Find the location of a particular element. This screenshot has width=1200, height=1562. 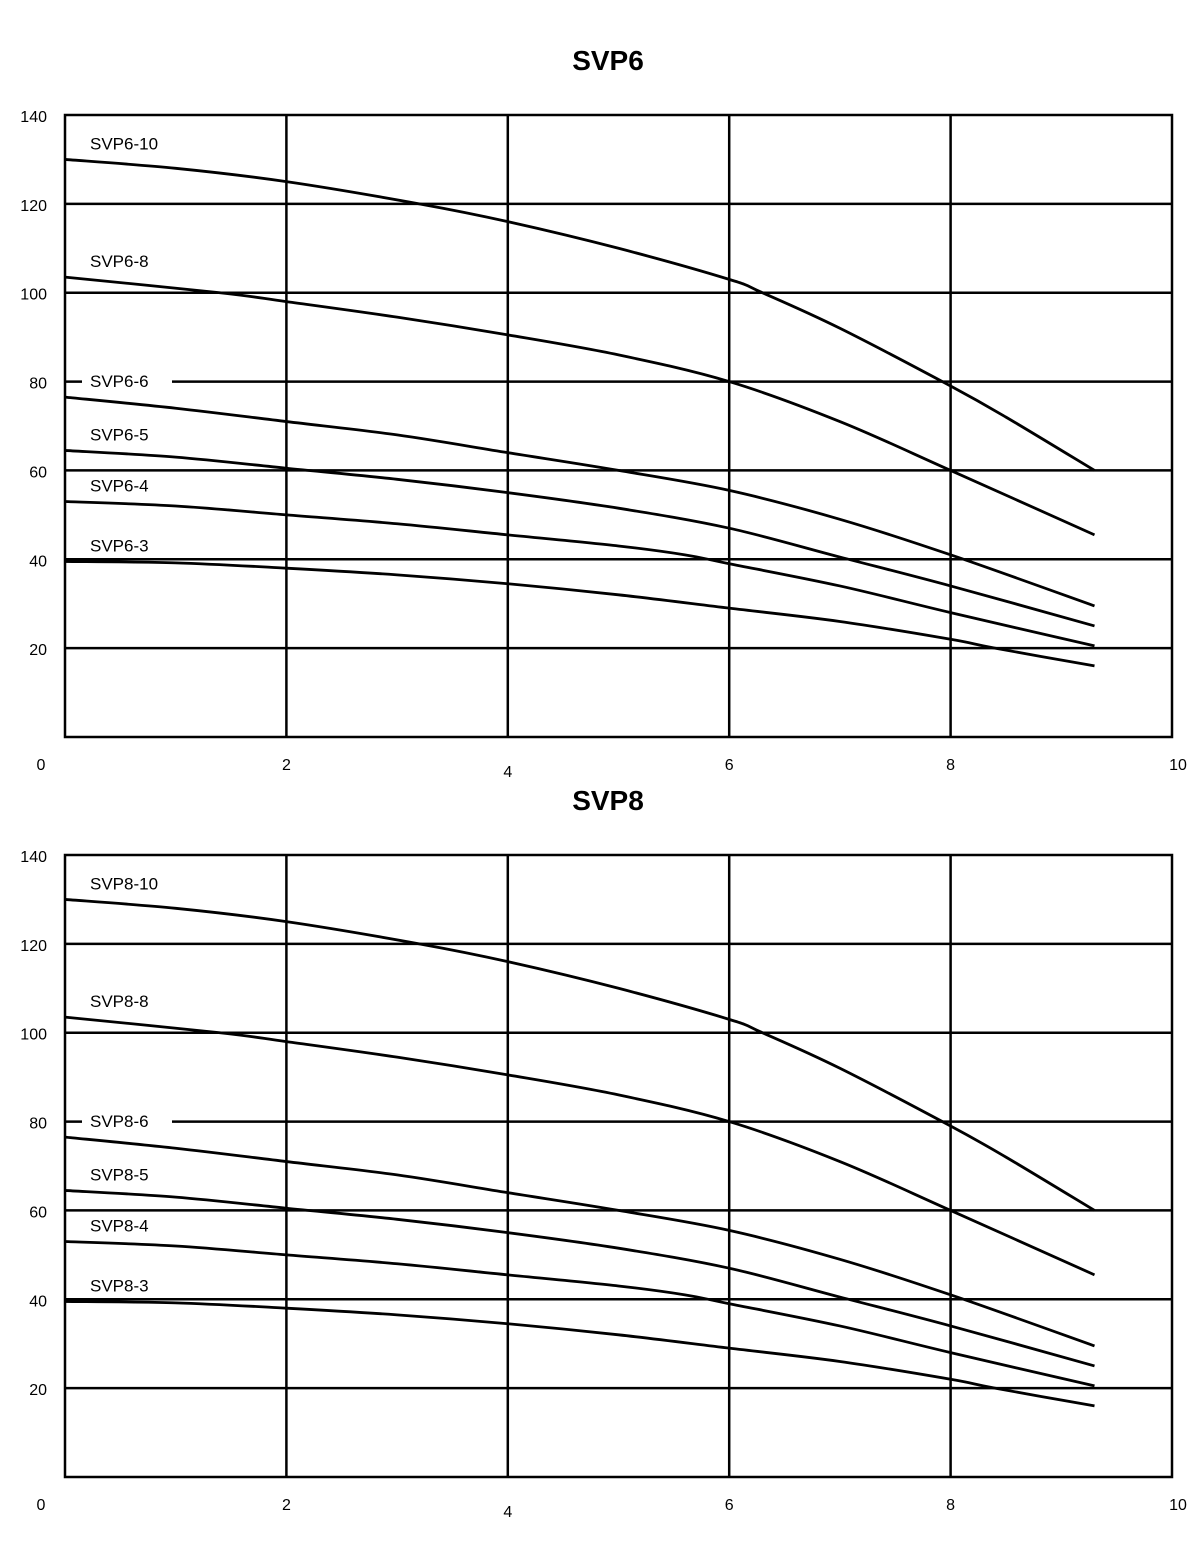

series-label: SVP8-4 is located at coordinates (119, 1226).